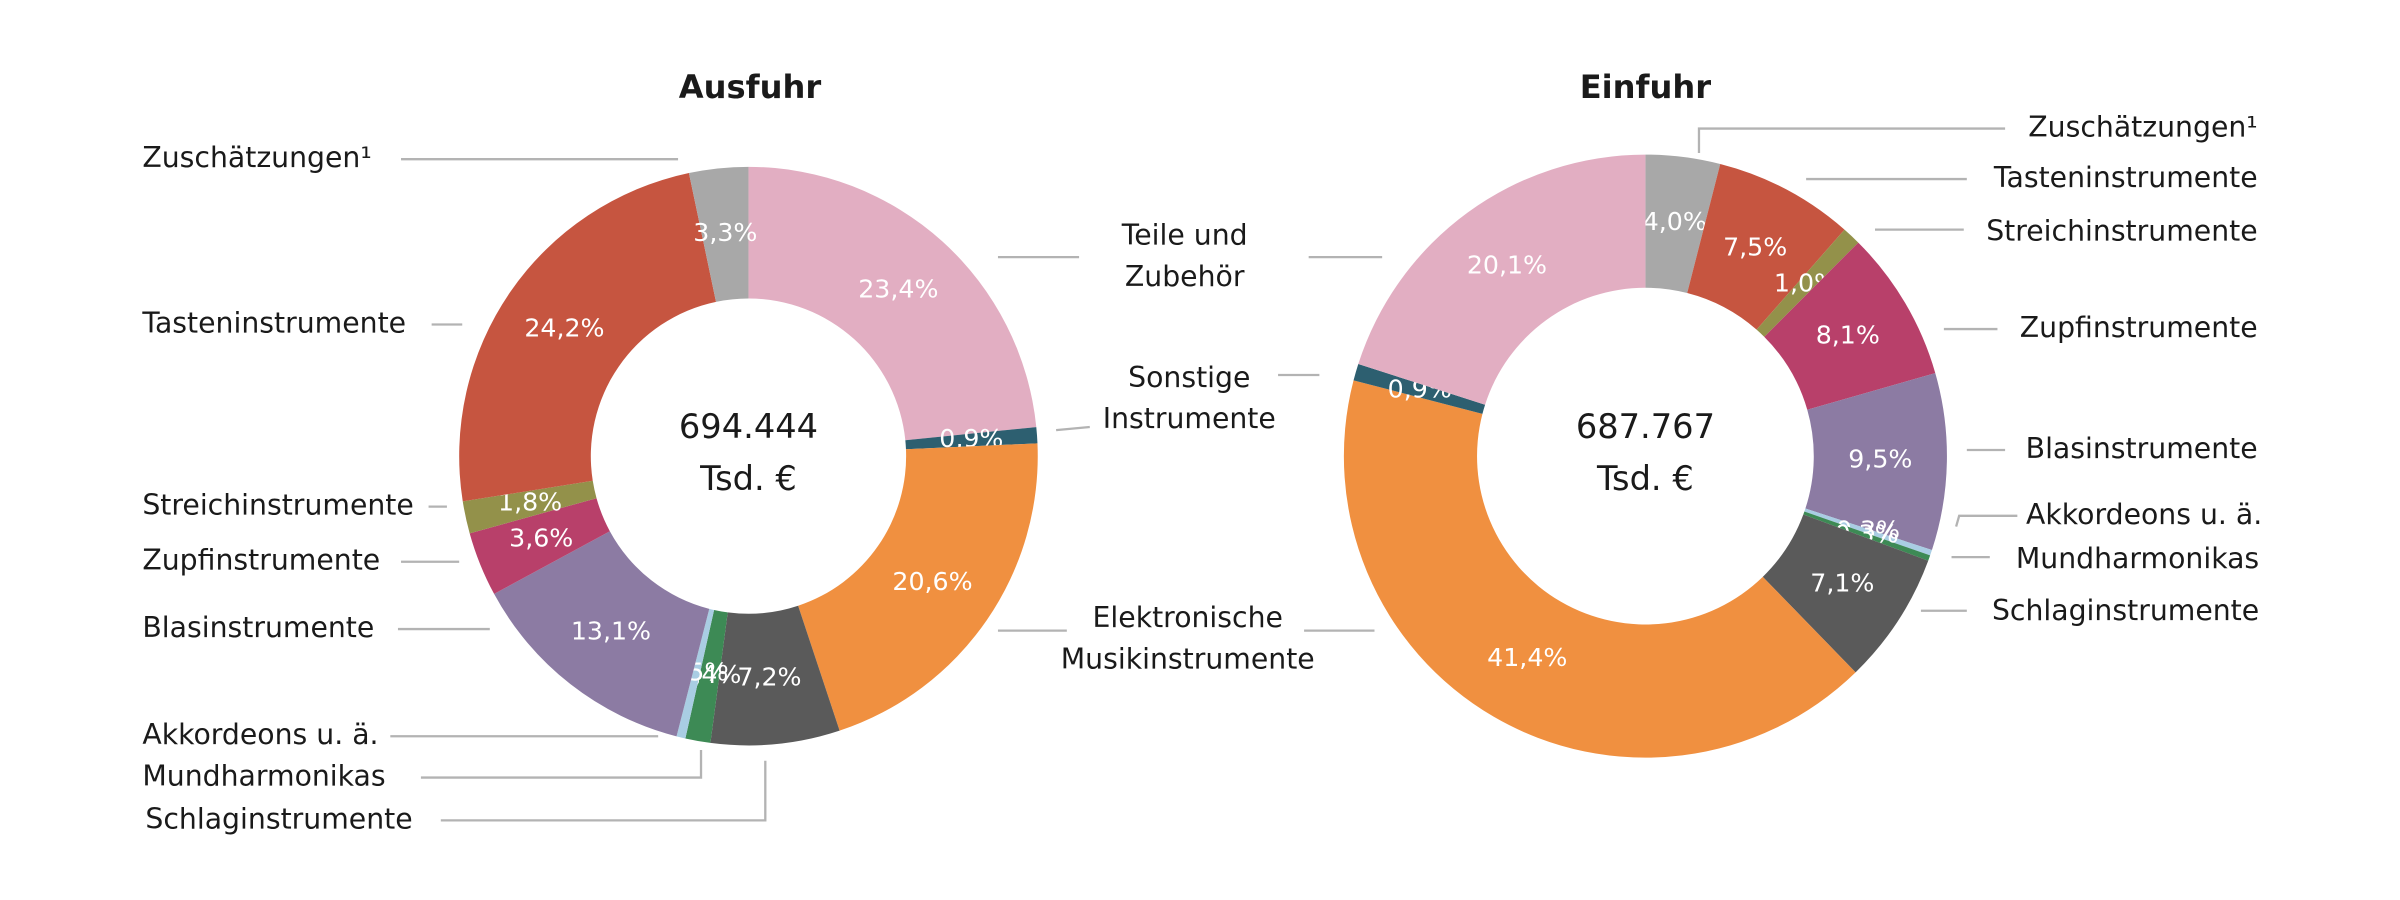 This screenshot has height=900, width=2400. Describe the element at coordinates (750, 87) in the screenshot. I see `chart-title: Ausfuhr` at that location.